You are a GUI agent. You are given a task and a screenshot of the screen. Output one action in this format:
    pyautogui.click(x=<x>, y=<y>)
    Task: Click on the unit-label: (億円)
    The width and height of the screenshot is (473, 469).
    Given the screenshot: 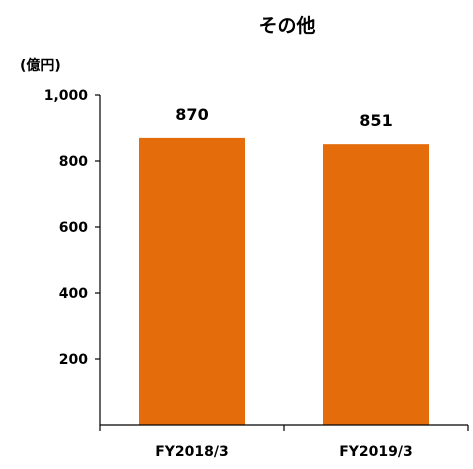 What is the action you would take?
    pyautogui.click(x=40, y=65)
    